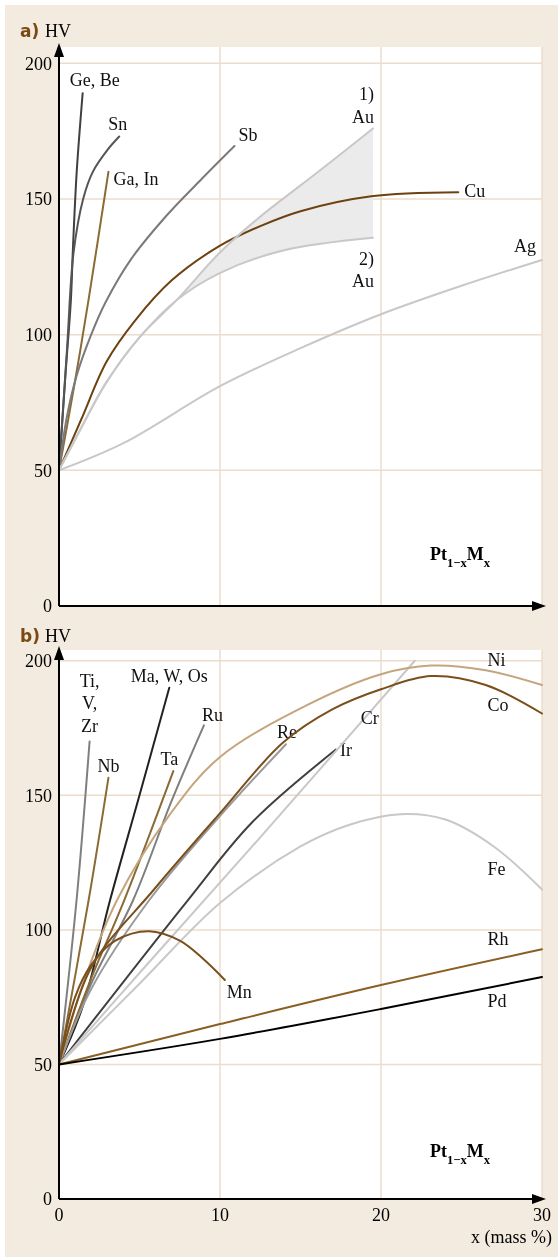 The height and width of the screenshot is (1257, 558). What do you see at coordinates (498, 704) in the screenshot?
I see `series-label: Co` at bounding box center [498, 704].